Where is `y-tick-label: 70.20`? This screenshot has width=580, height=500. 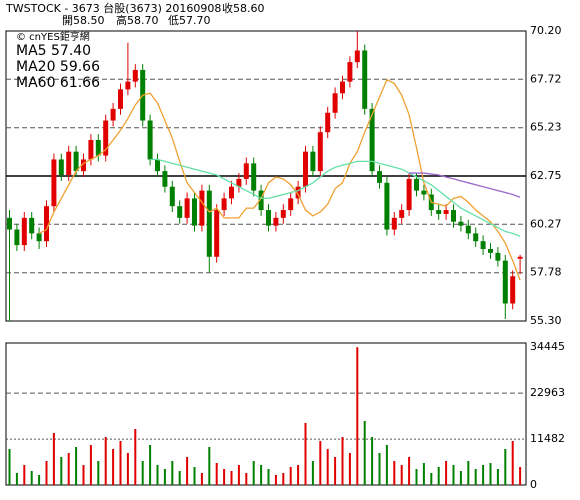 y-tick-label: 70.20 is located at coordinates (546, 30).